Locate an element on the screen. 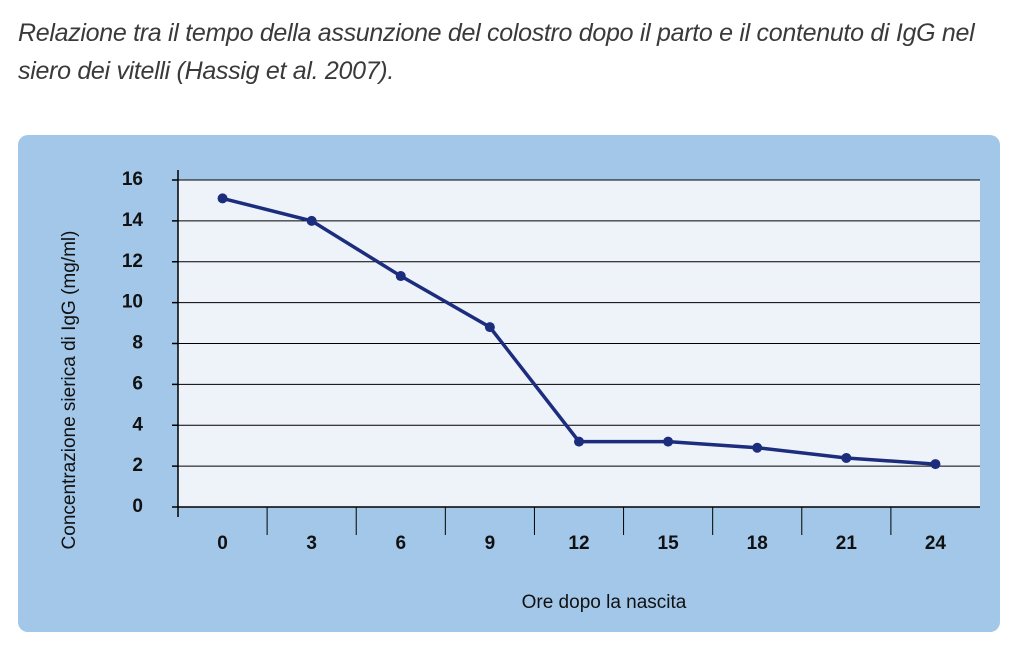 This screenshot has width=1024, height=645. x-tick-label: 15 is located at coordinates (669, 543).